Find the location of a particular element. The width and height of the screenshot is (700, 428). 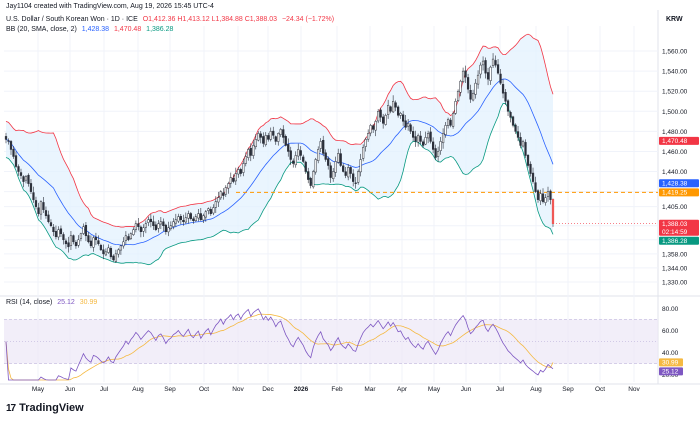

tradingview-logo-text: TradingView is located at coordinates (51, 408).